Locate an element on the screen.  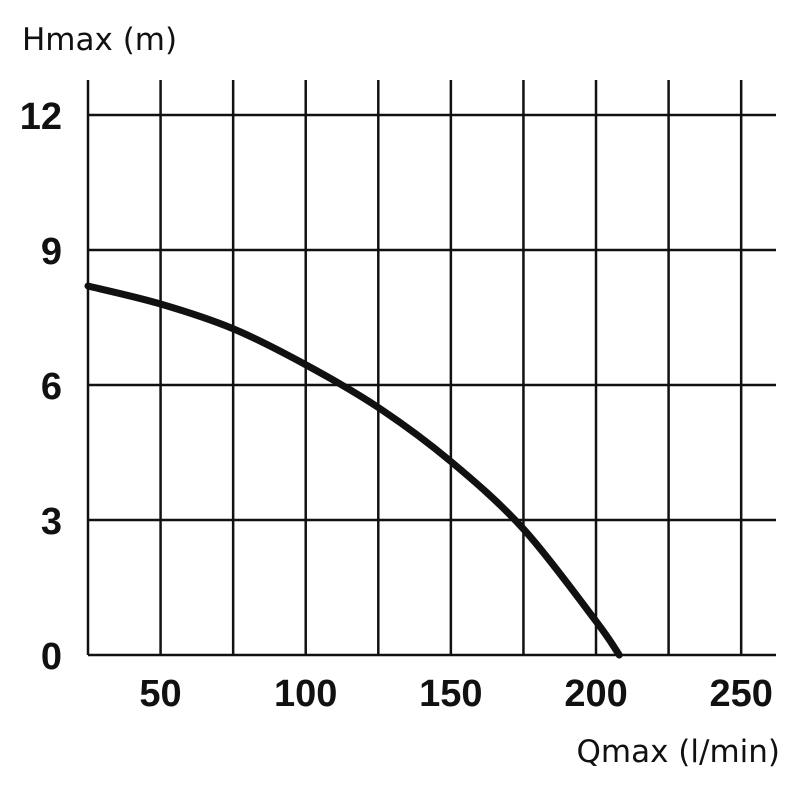
x-tick-label-250: 250 is located at coordinates (740, 694).